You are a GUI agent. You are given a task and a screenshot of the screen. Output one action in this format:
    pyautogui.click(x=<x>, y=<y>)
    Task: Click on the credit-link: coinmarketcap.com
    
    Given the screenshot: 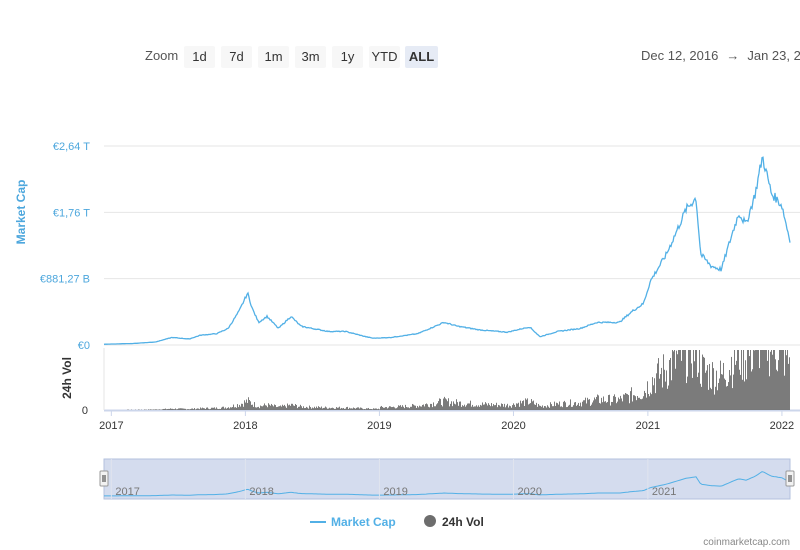 What is the action you would take?
    pyautogui.click(x=746, y=542)
    